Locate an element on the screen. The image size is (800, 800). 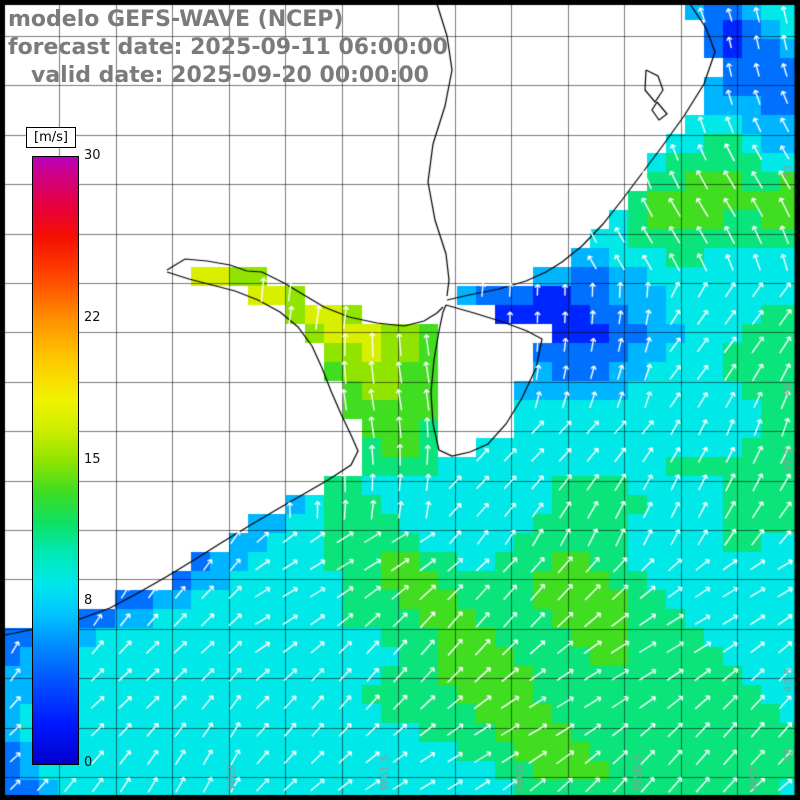
model-title: modelo GEFS-WAVE (NCEP) is located at coordinates (176, 19).